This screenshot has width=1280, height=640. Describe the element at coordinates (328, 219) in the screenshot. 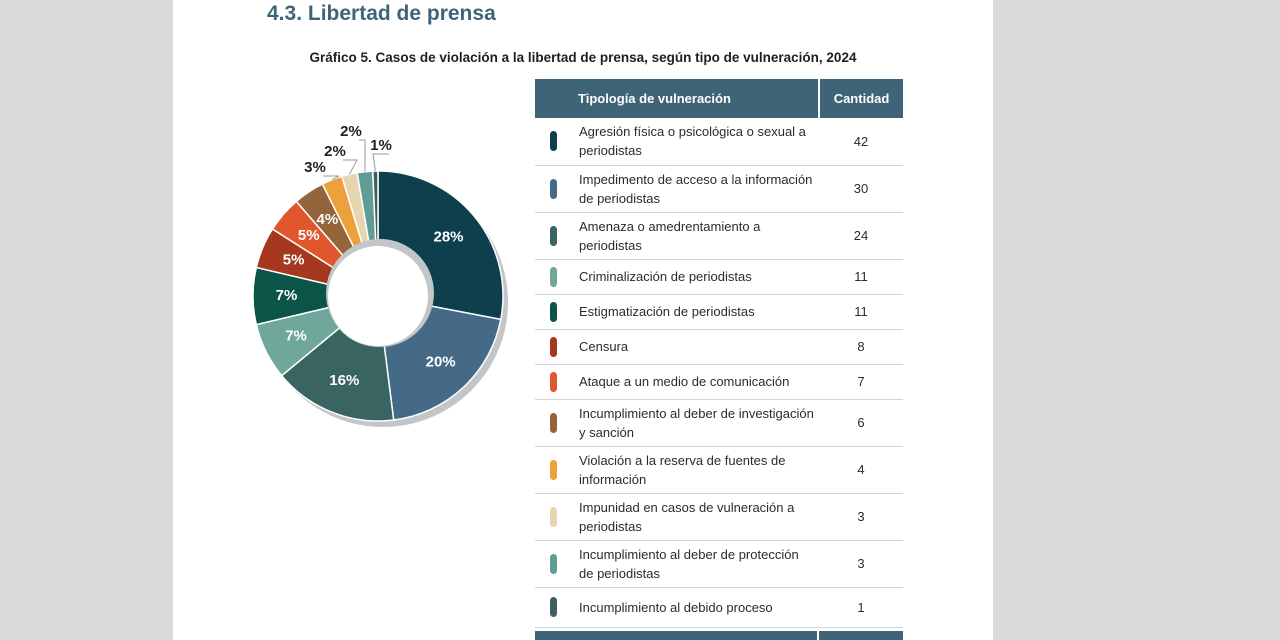

I see `donut-percent-label: 4%` at that location.